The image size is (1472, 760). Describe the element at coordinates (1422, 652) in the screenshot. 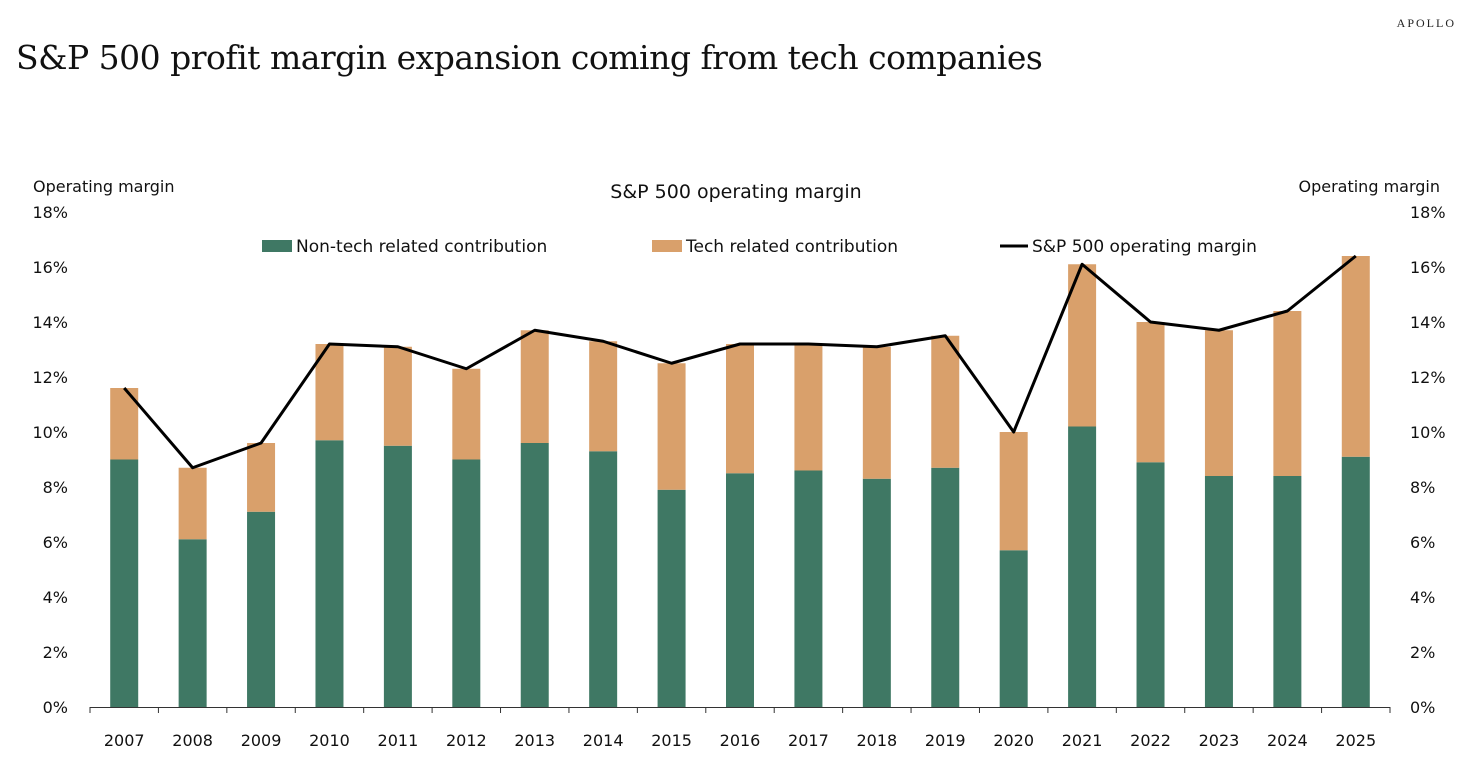

I see `y-tick-label-right: 2%` at that location.